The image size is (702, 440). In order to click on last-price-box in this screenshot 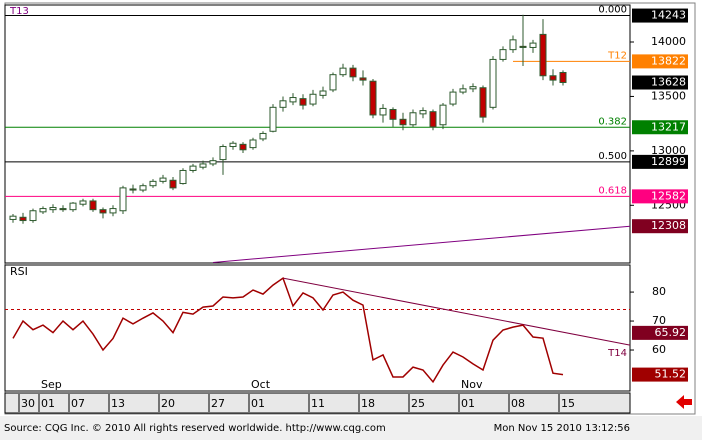, I will do `click(660, 82)`.